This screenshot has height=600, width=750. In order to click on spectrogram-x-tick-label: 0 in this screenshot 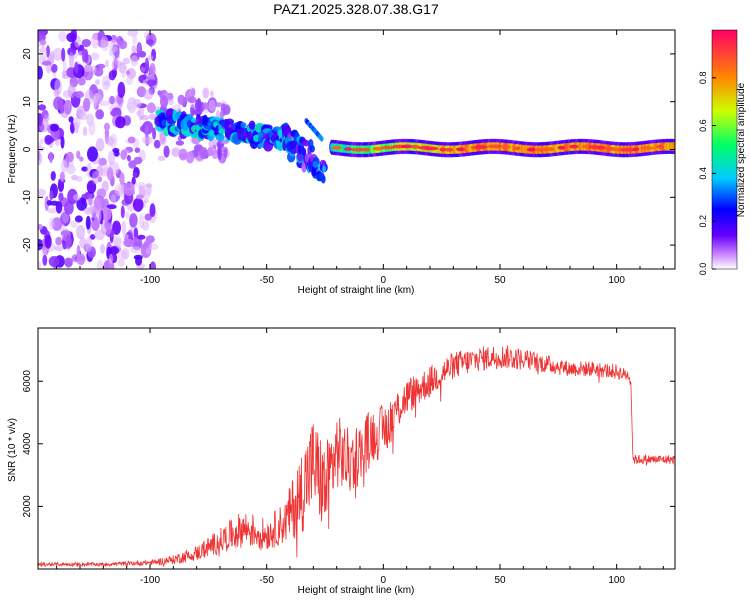, I will do `click(384, 280)`.